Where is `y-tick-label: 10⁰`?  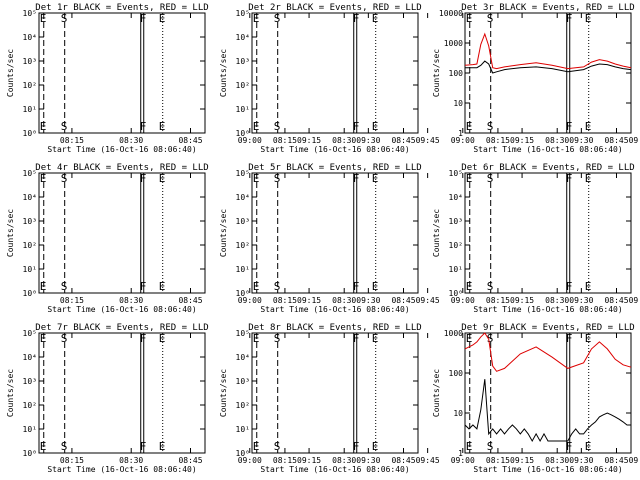
y-tick-label: 10⁰ is located at coordinates (243, 133).